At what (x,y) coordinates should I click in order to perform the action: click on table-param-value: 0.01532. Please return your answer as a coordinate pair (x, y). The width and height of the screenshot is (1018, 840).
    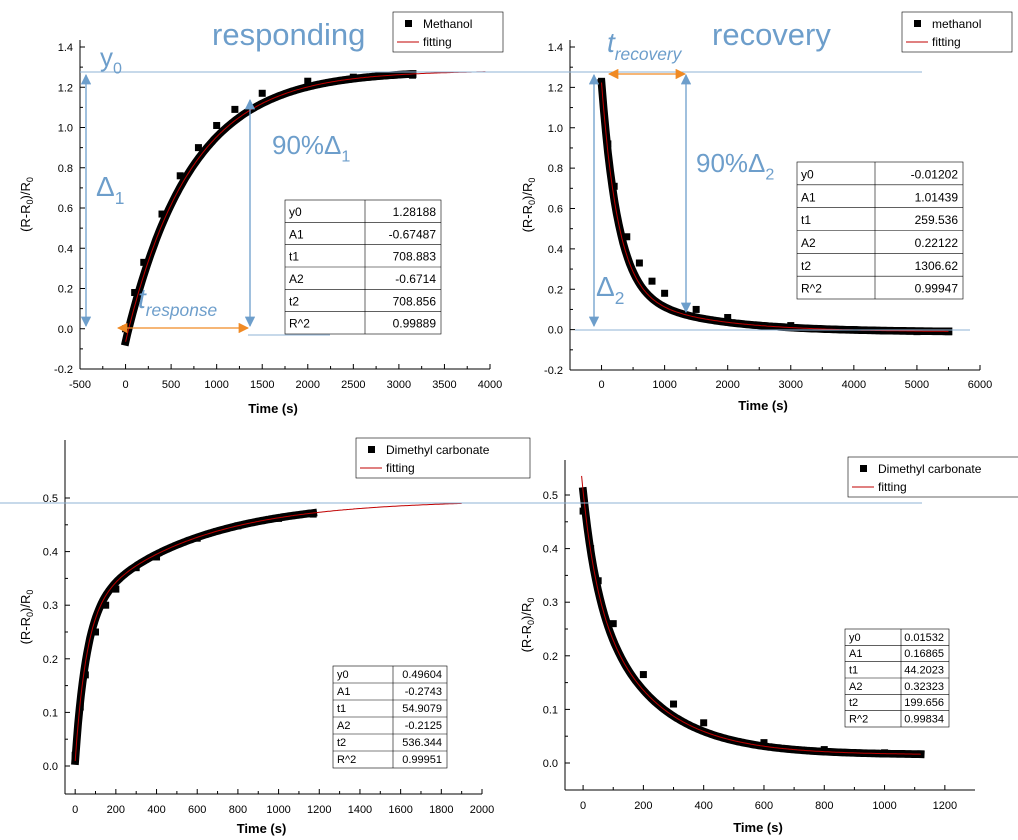
    Looking at the image, I should click on (924, 638).